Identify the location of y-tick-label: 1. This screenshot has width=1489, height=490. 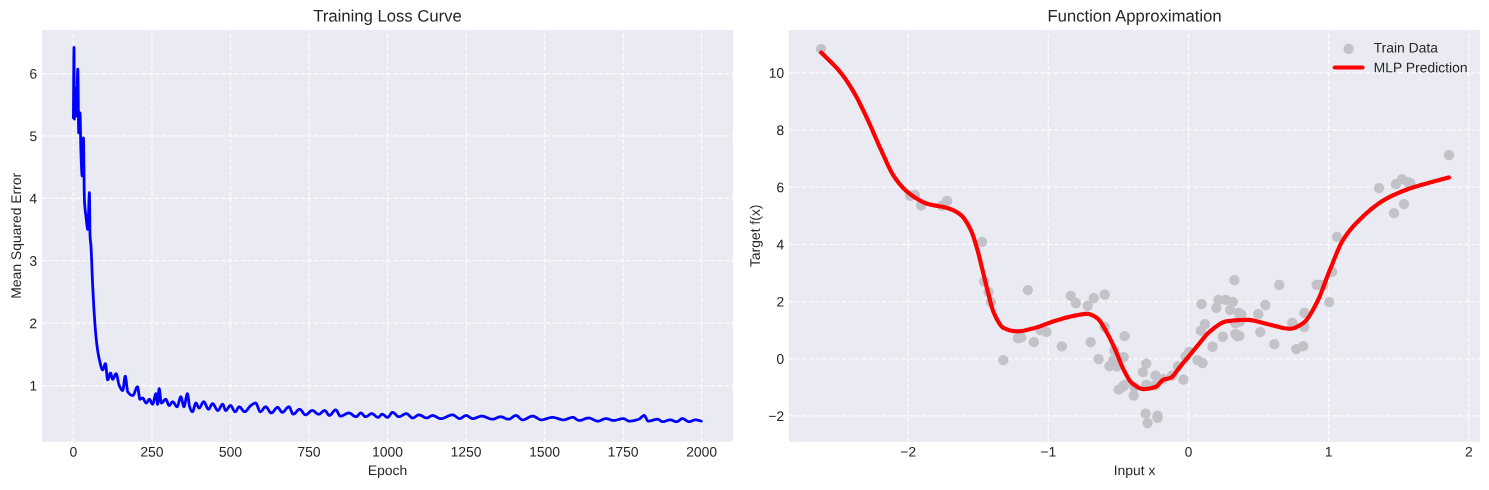
(33, 386).